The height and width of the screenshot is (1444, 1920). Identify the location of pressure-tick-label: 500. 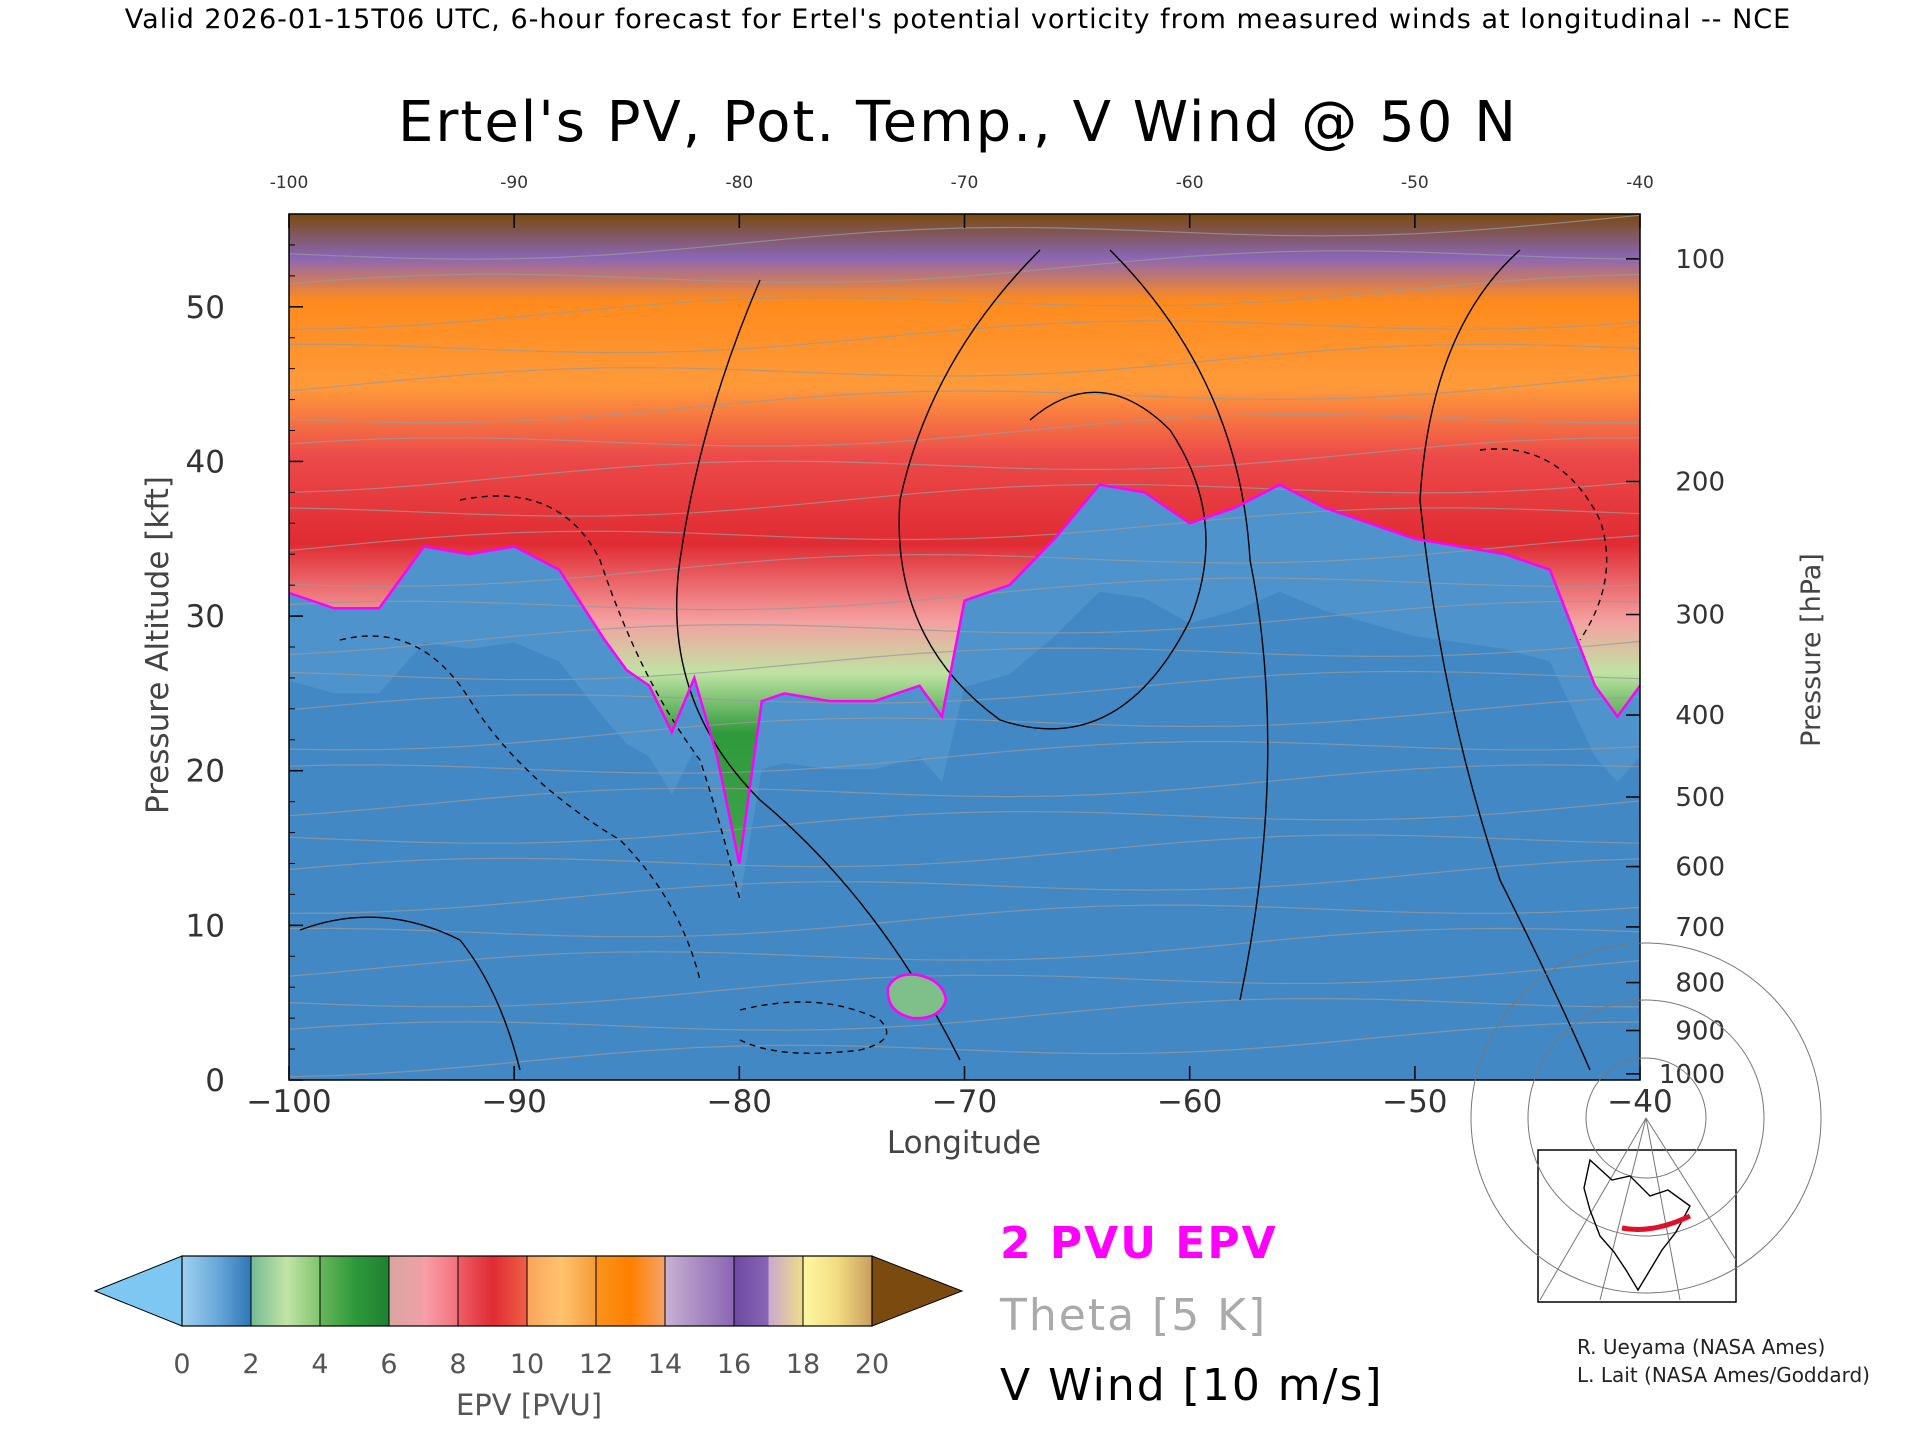
(1700, 798).